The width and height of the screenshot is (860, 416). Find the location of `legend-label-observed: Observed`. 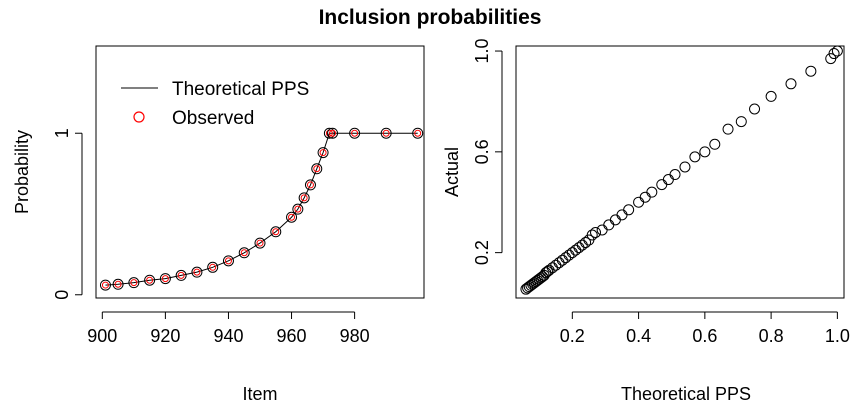

legend-label-observed: Observed is located at coordinates (213, 118).